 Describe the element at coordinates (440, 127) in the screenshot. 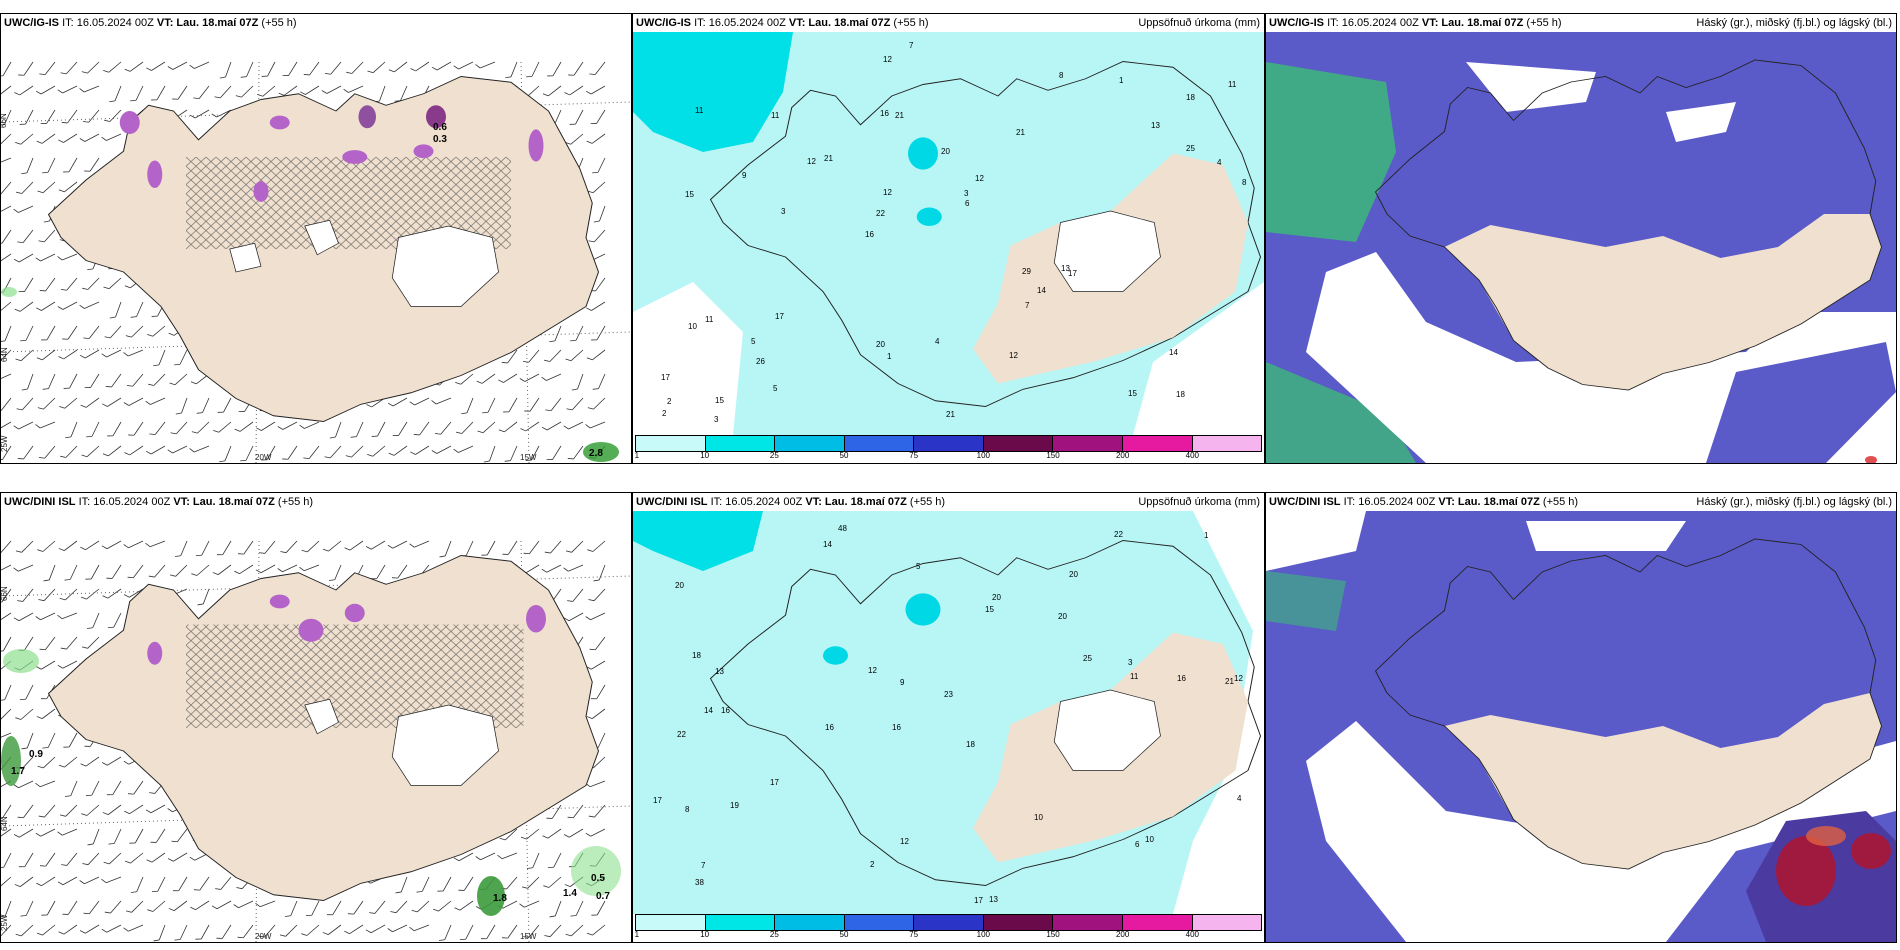

I see `svg-text: 0.6` at that location.